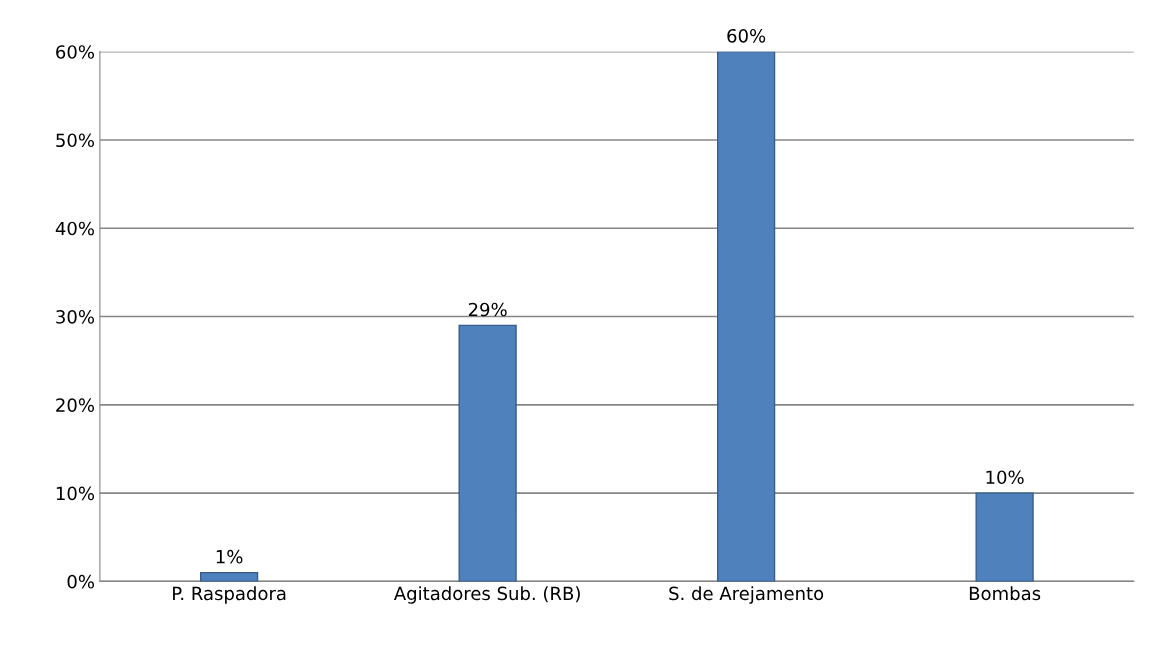  I want to click on y-tick-label: 50%, so click(75, 140).